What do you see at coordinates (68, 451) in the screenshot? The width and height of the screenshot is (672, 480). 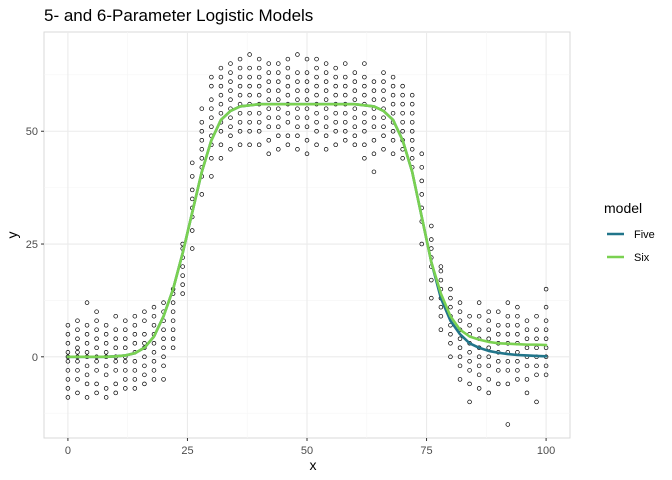 I see `x-tick-label: 0` at bounding box center [68, 451].